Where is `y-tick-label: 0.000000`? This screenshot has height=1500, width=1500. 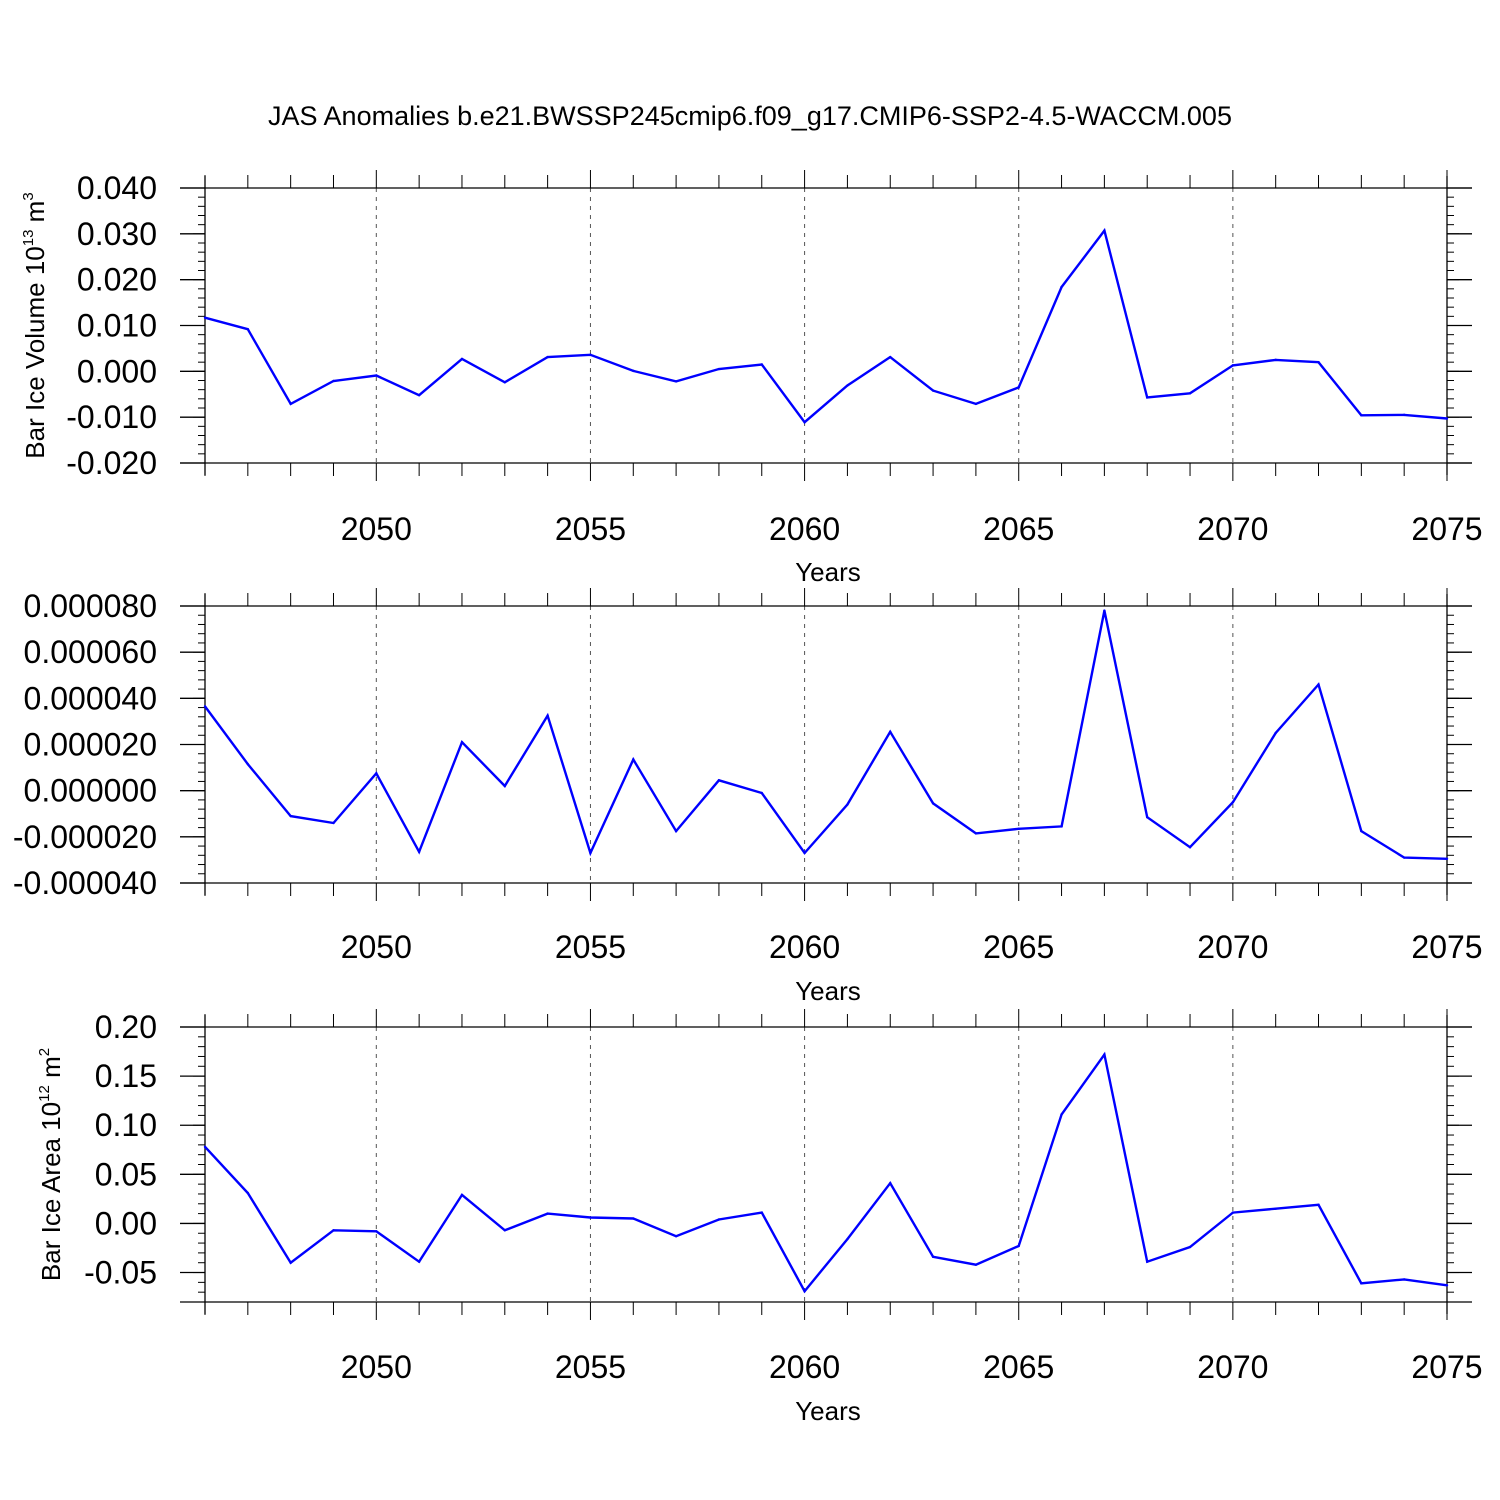
y-tick-label: 0.000000 is located at coordinates (90, 791).